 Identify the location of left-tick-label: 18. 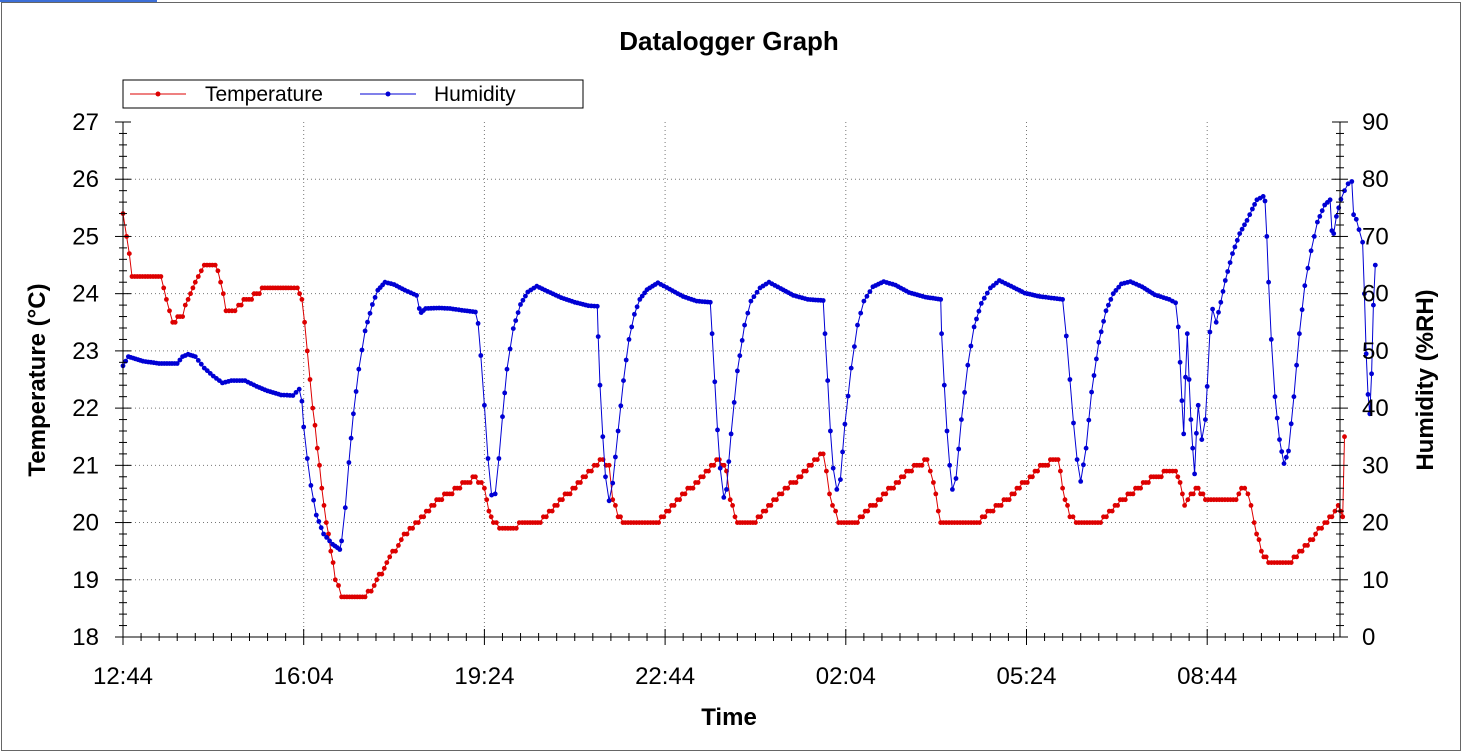
(85, 637).